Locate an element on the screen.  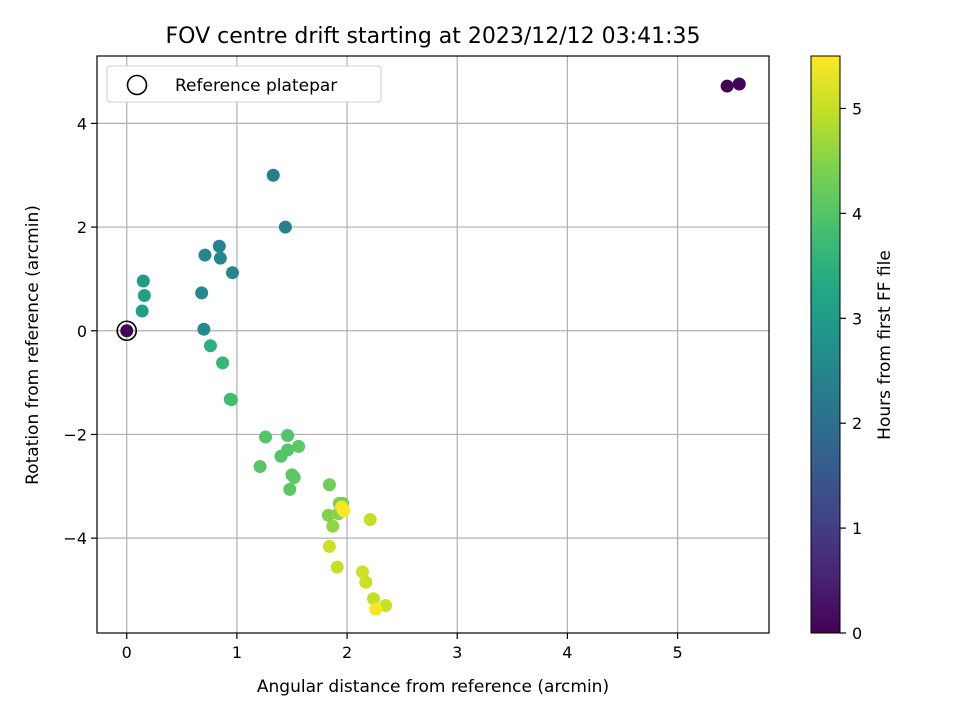
colorbar-tick-label: 5 is located at coordinates (857, 108).